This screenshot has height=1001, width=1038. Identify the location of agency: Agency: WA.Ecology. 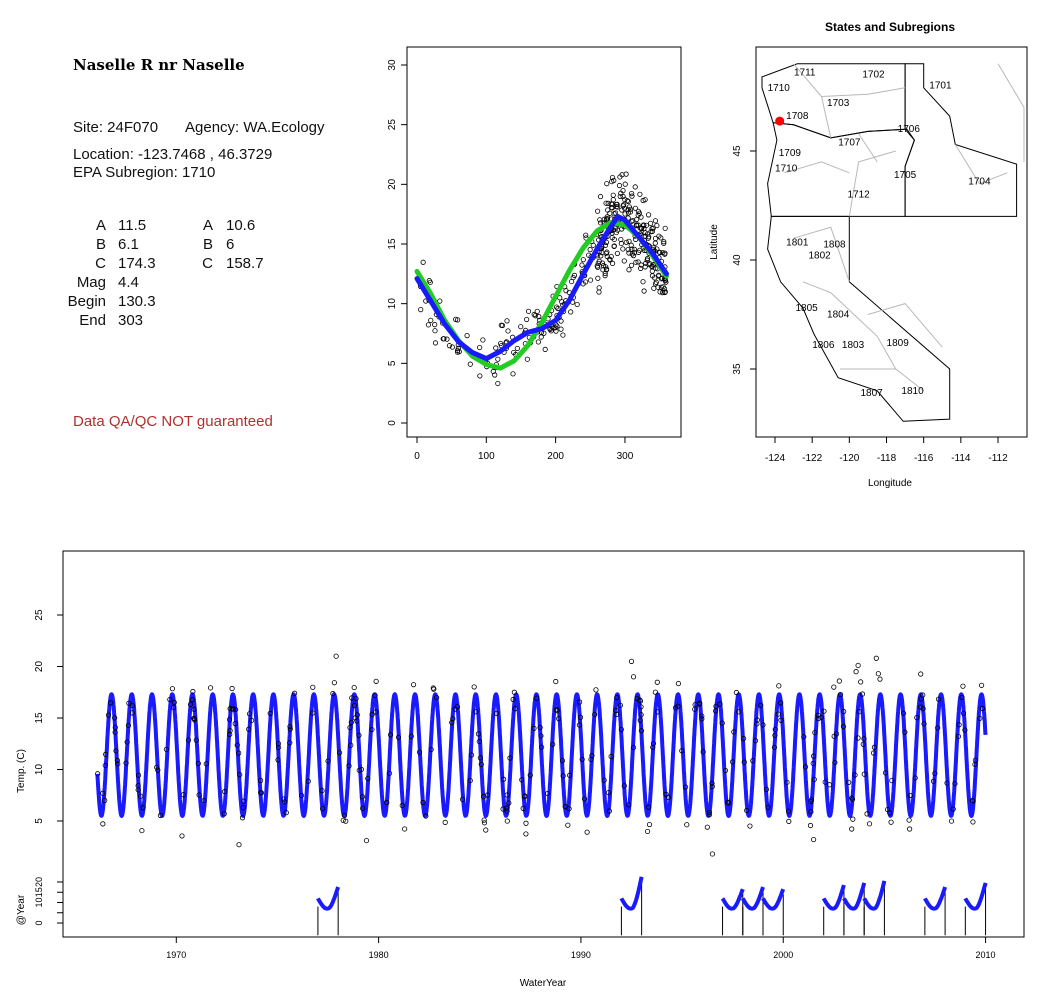
(255, 127).